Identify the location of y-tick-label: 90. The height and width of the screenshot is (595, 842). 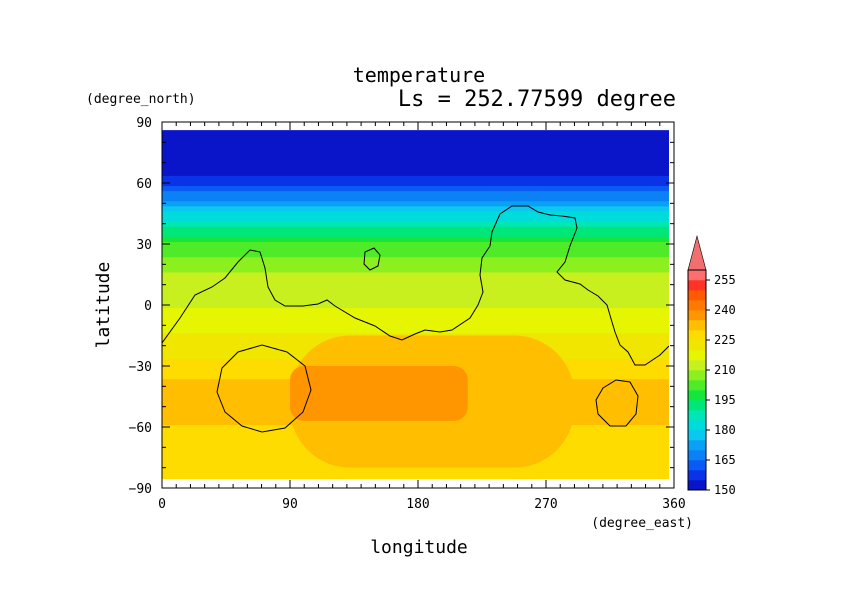
(144, 123).